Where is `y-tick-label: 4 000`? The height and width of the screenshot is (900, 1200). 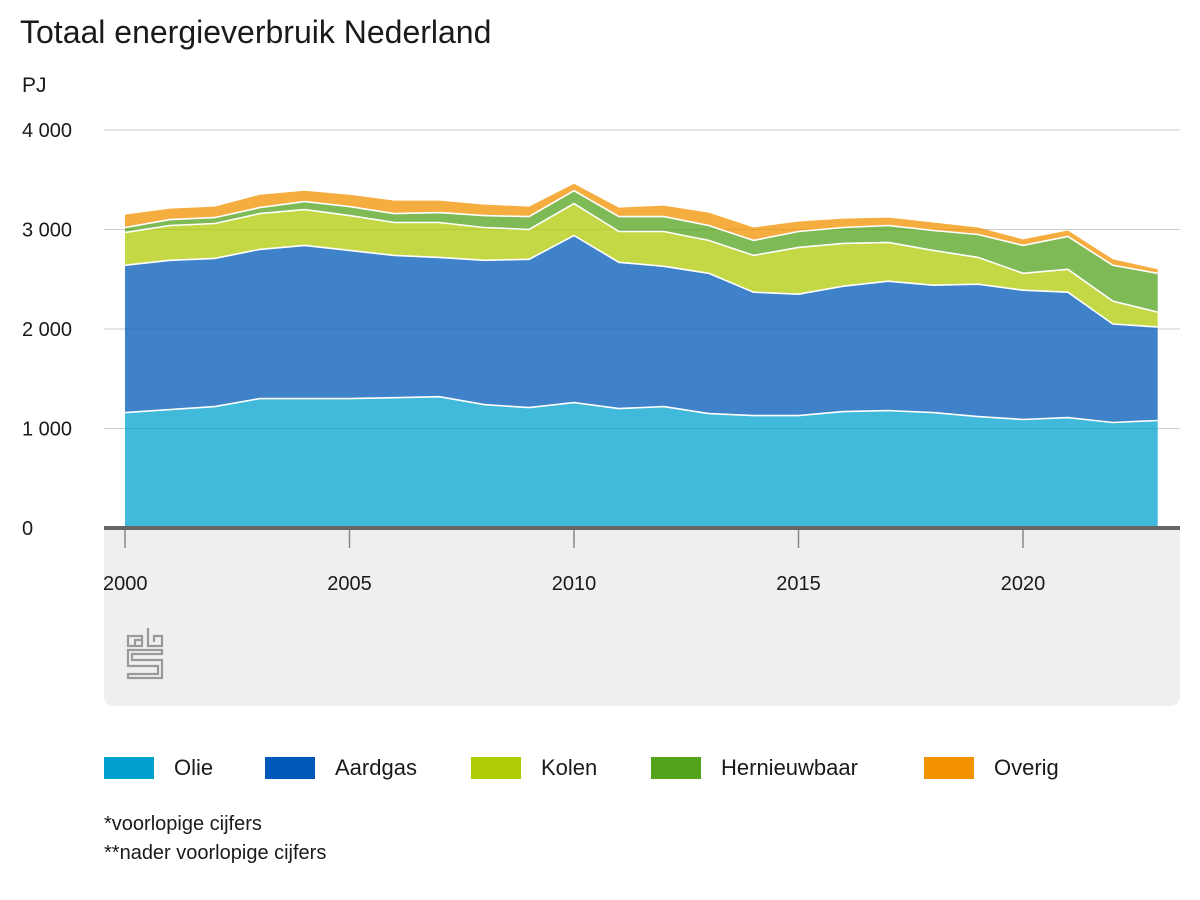
y-tick-label: 4 000 is located at coordinates (47, 131).